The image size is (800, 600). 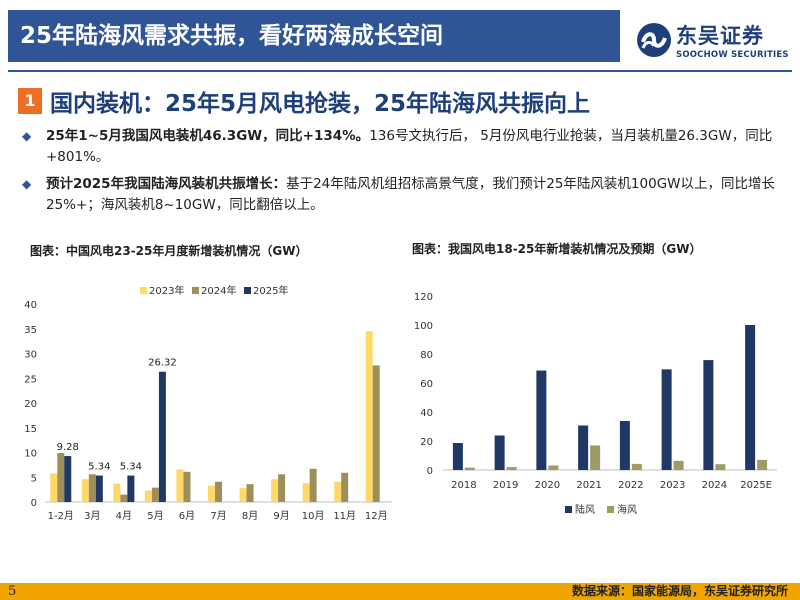 I want to click on y-tick-label: 25, so click(x=30, y=379).